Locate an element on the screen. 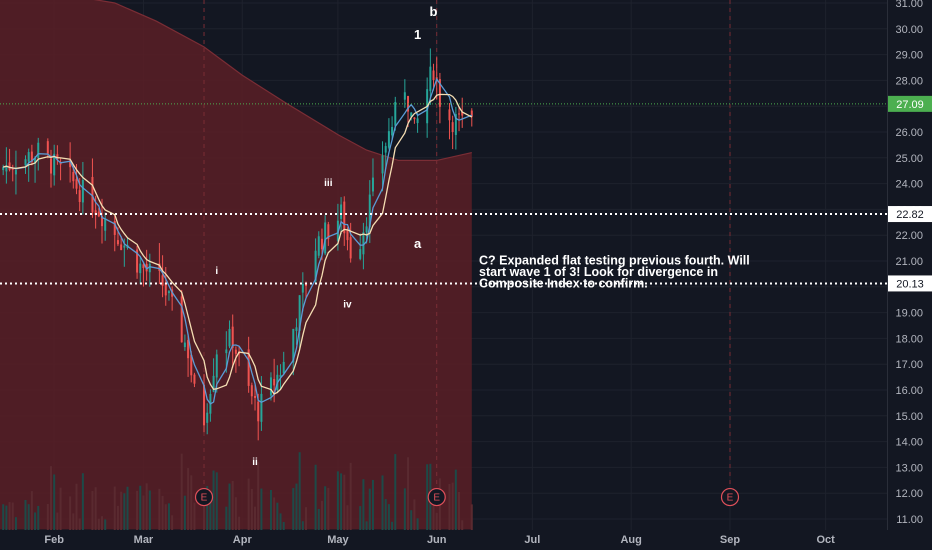 The height and width of the screenshot is (550, 932). y-tick-label: 30.00 is located at coordinates (909, 30).